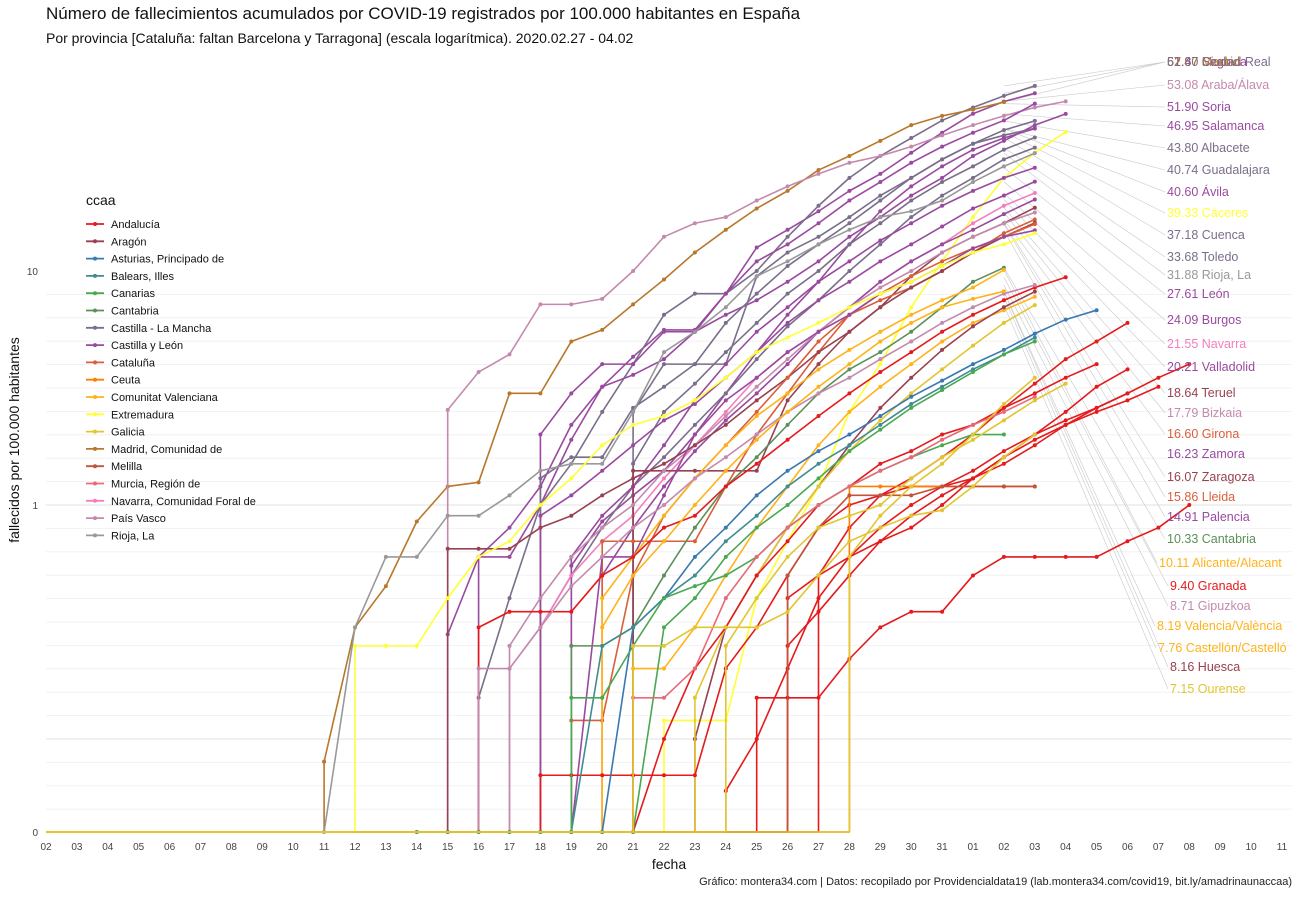 This screenshot has width=1300, height=900. I want to click on legend-item-label: Ceuta, so click(126, 381).